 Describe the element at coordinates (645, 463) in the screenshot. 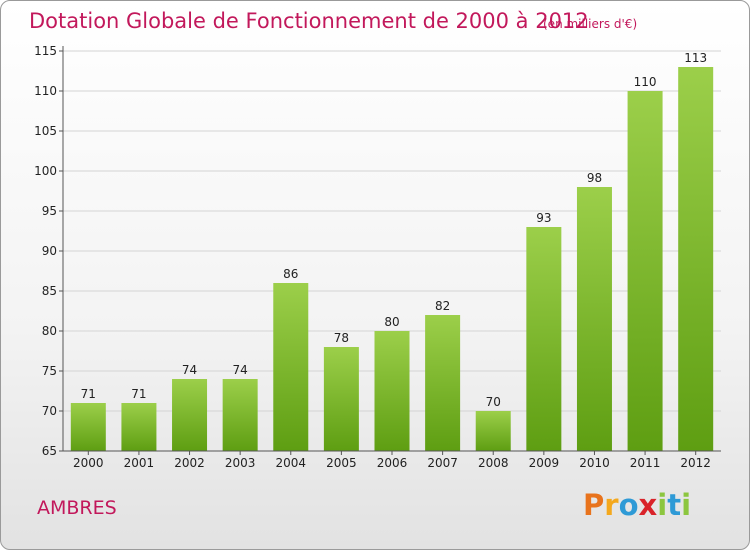

I see `x-tick-label-2011: 2011` at that location.